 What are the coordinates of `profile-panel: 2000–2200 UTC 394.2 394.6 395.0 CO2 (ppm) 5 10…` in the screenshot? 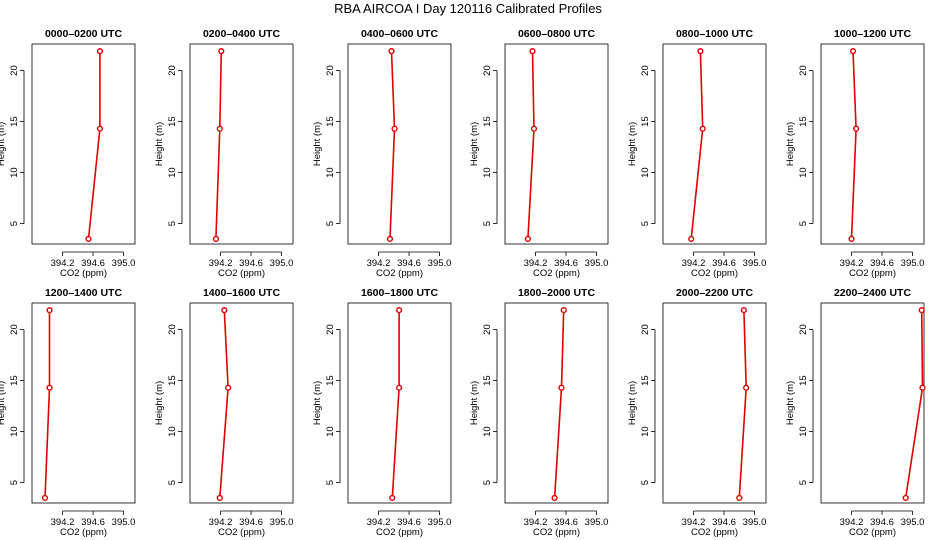 It's located at (696, 412).